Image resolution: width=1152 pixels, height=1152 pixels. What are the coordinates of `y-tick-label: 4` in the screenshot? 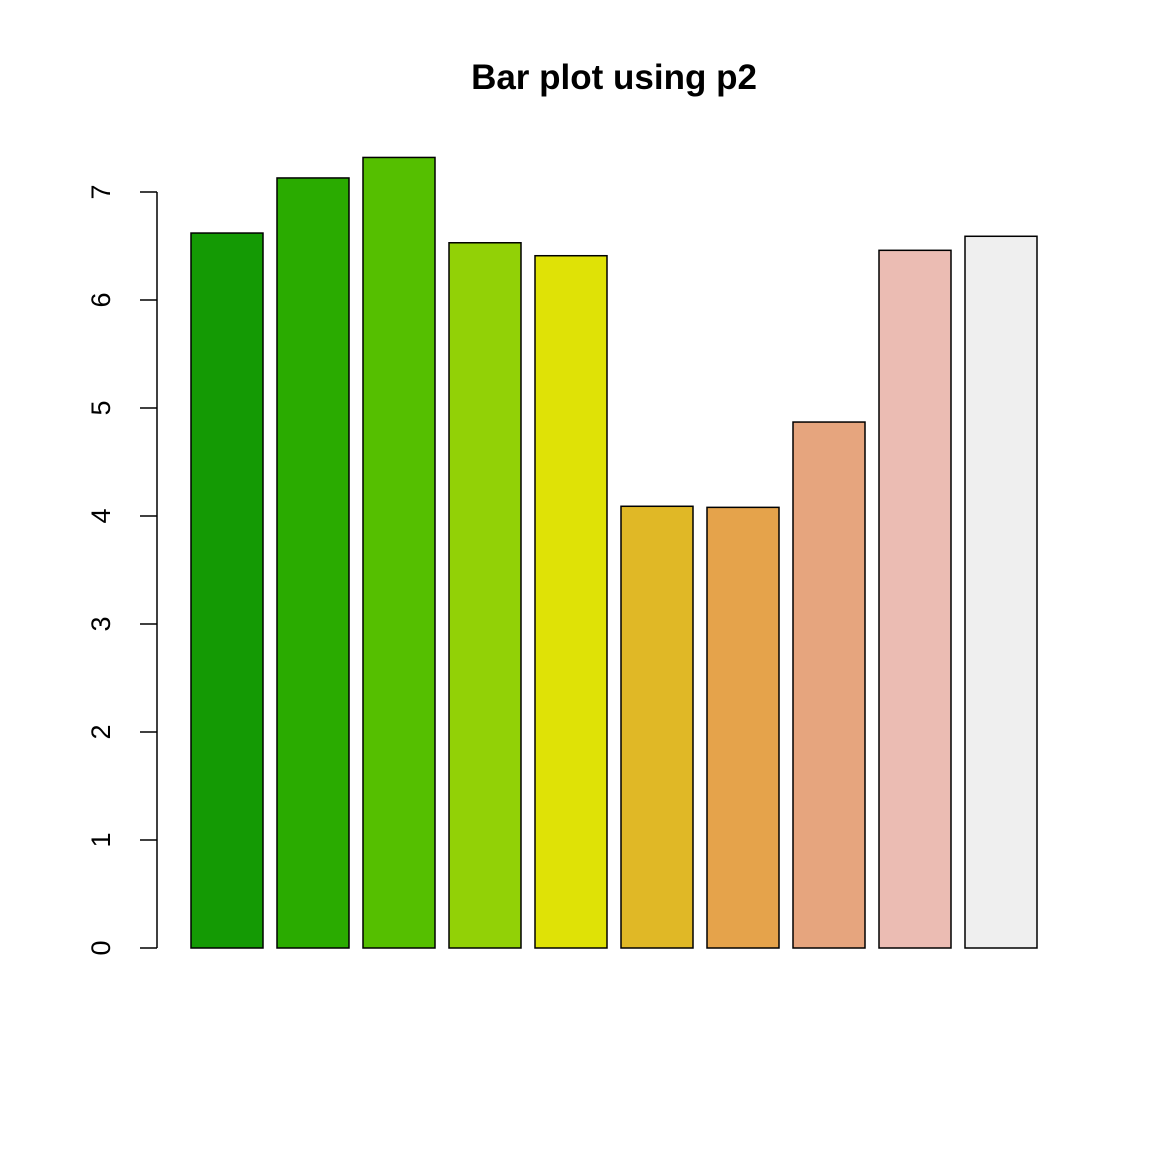 It's located at (101, 515).